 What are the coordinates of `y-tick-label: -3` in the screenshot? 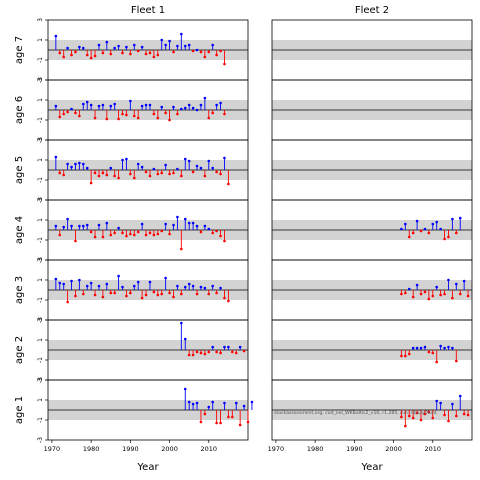 It's located at (40, 140).